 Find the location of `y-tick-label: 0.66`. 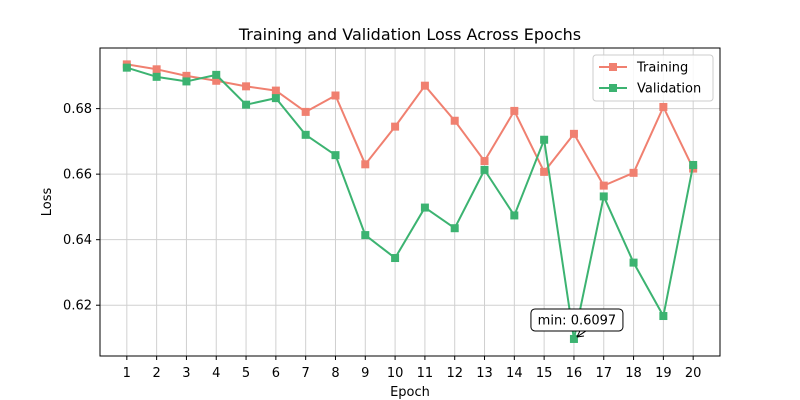

y-tick-label: 0.66 is located at coordinates (77, 175).